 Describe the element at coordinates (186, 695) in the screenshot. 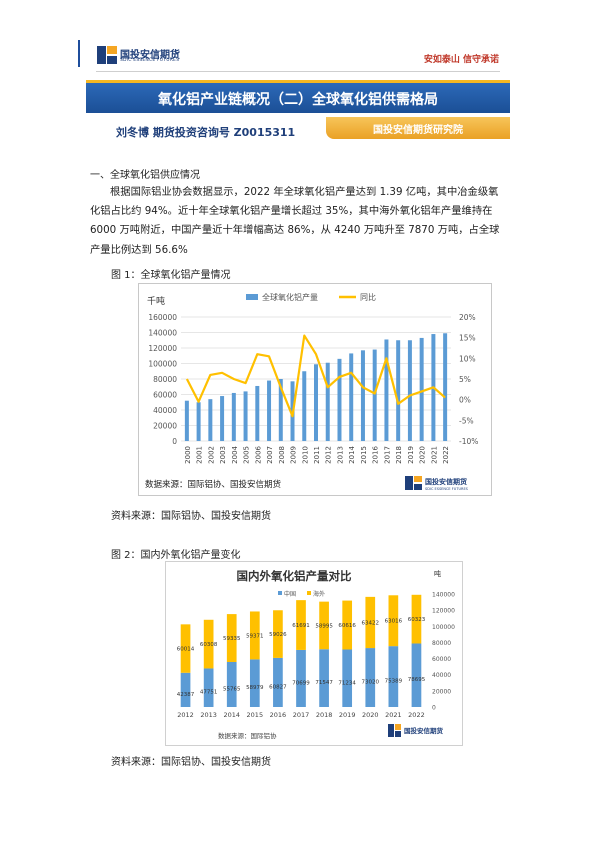

I see `data-label-china: 42387` at that location.